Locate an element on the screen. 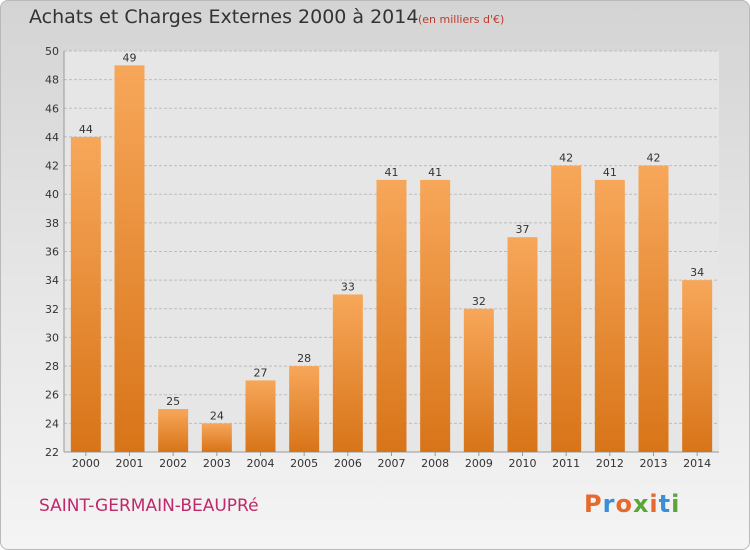 Image resolution: width=750 pixels, height=550 pixels. bar-value-label: 24 is located at coordinates (217, 415).